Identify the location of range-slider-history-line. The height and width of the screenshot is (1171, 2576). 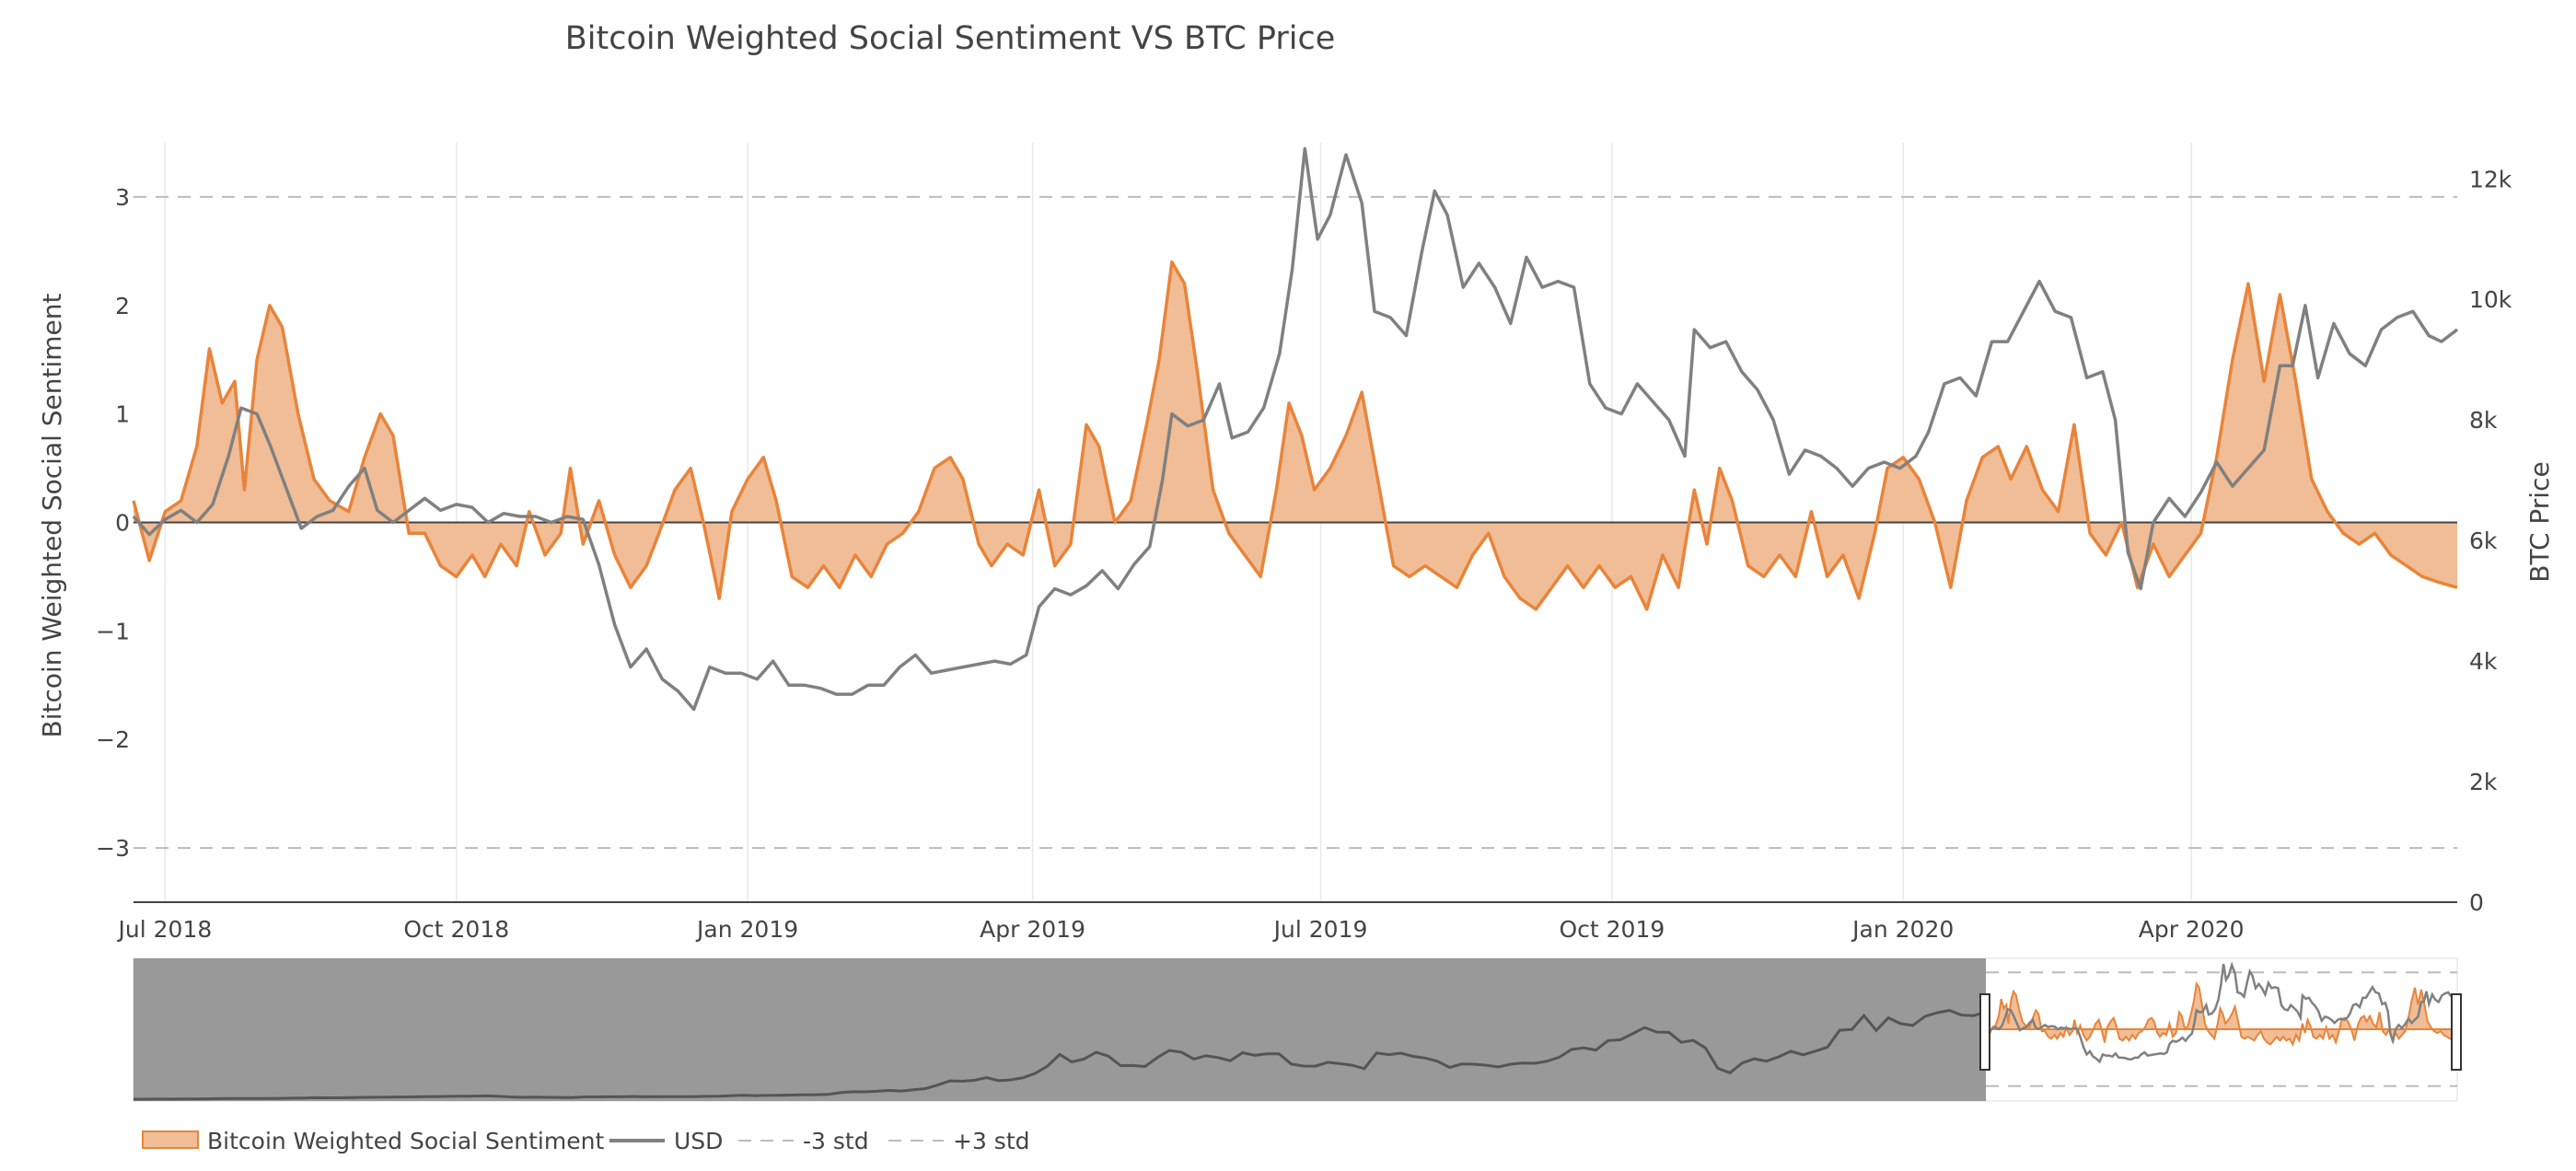
(1060, 1054).